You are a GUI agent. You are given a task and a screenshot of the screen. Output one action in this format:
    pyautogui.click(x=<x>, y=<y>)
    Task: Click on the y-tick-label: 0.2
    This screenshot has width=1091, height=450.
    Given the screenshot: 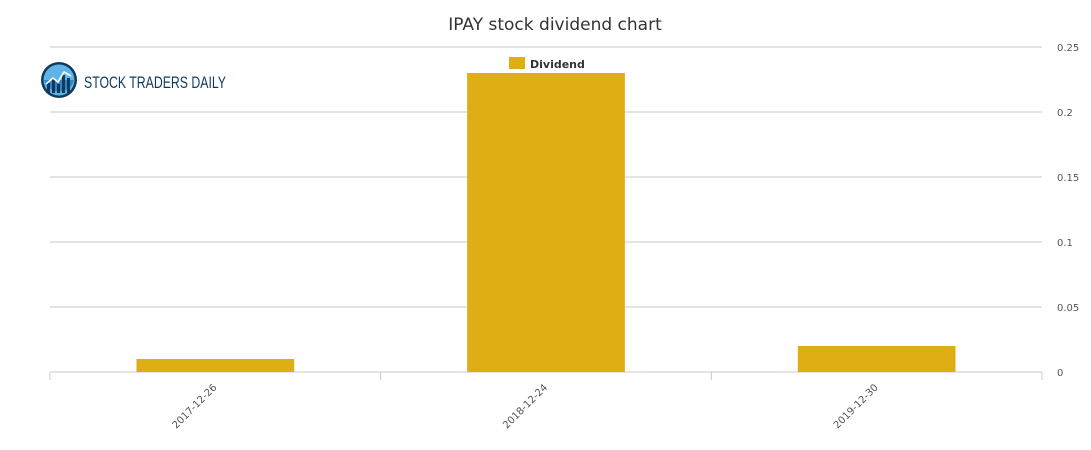 What is the action you would take?
    pyautogui.click(x=1065, y=113)
    